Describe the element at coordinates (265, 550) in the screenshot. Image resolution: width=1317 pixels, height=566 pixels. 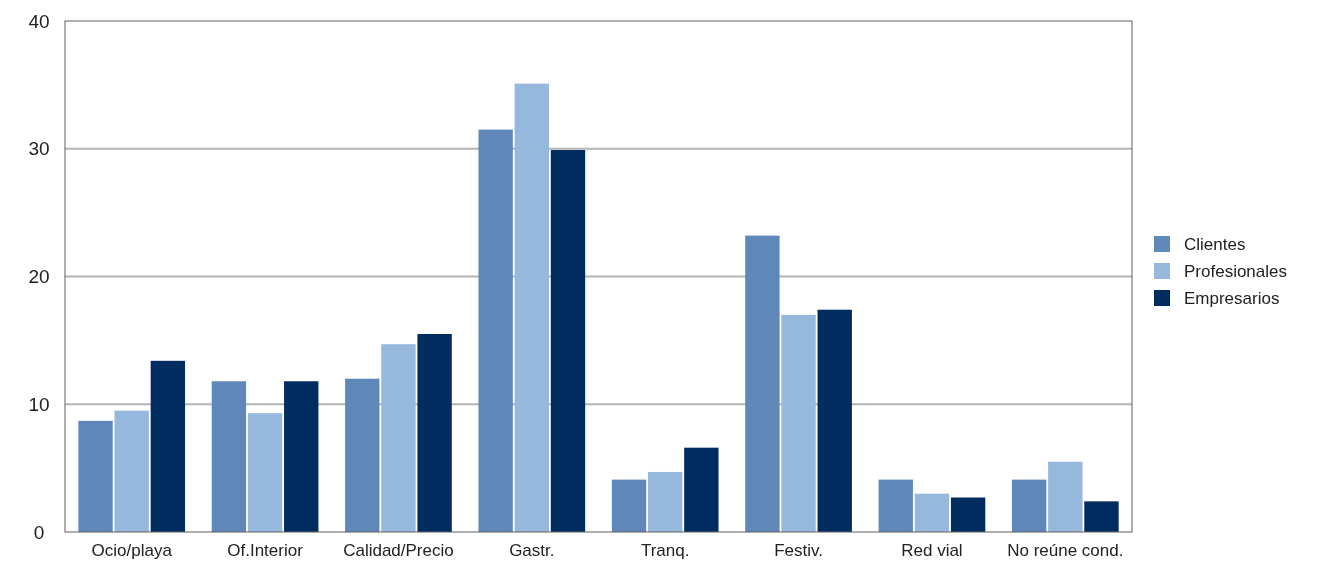
I see `x-tick-label: Of.Interior` at that location.